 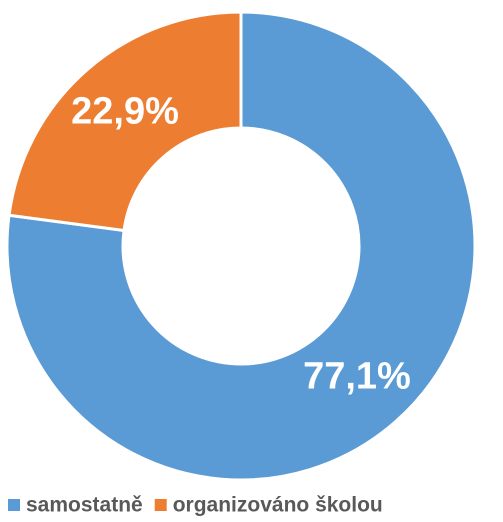 I want to click on legend-label: samostatně, so click(x=84, y=505).